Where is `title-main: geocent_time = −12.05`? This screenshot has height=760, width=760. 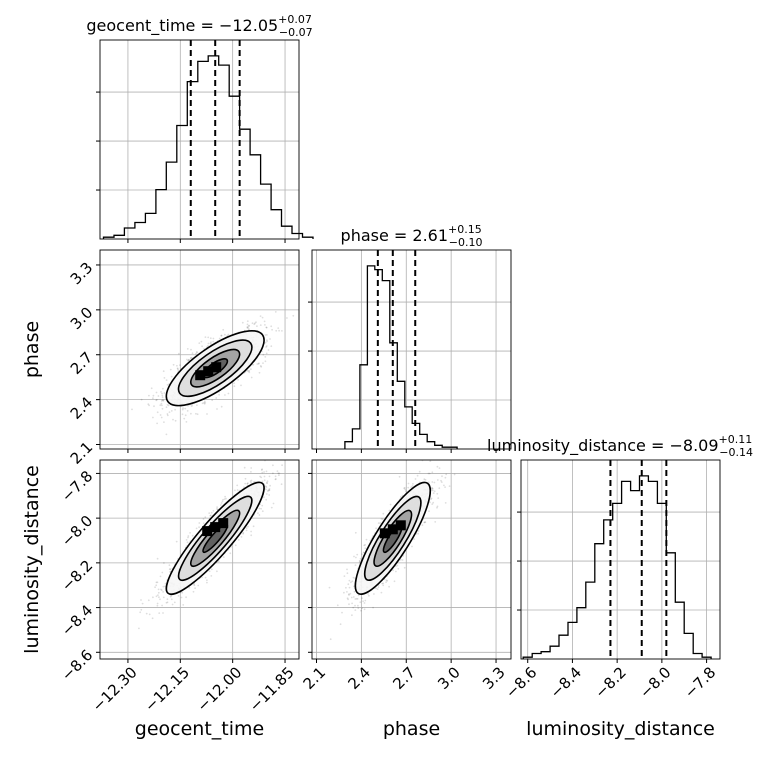
title-main: geocent_time = −12.05 is located at coordinates (182, 26).